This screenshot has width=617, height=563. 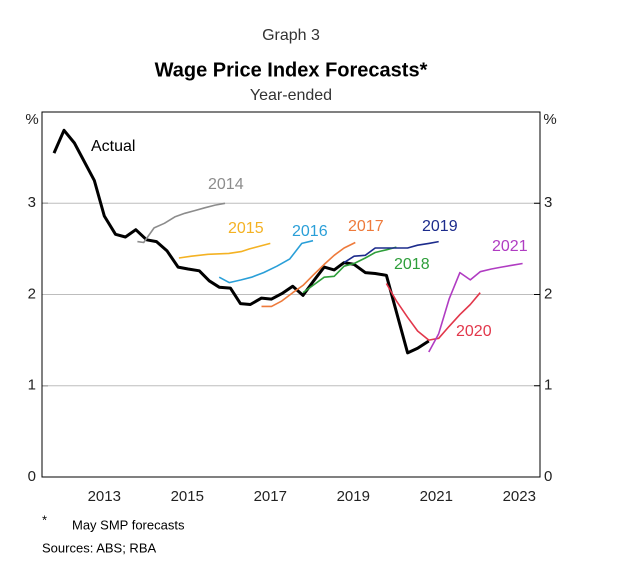 What do you see at coordinates (99, 547) in the screenshot?
I see `sources: Sources: ABS; RBA` at bounding box center [99, 547].